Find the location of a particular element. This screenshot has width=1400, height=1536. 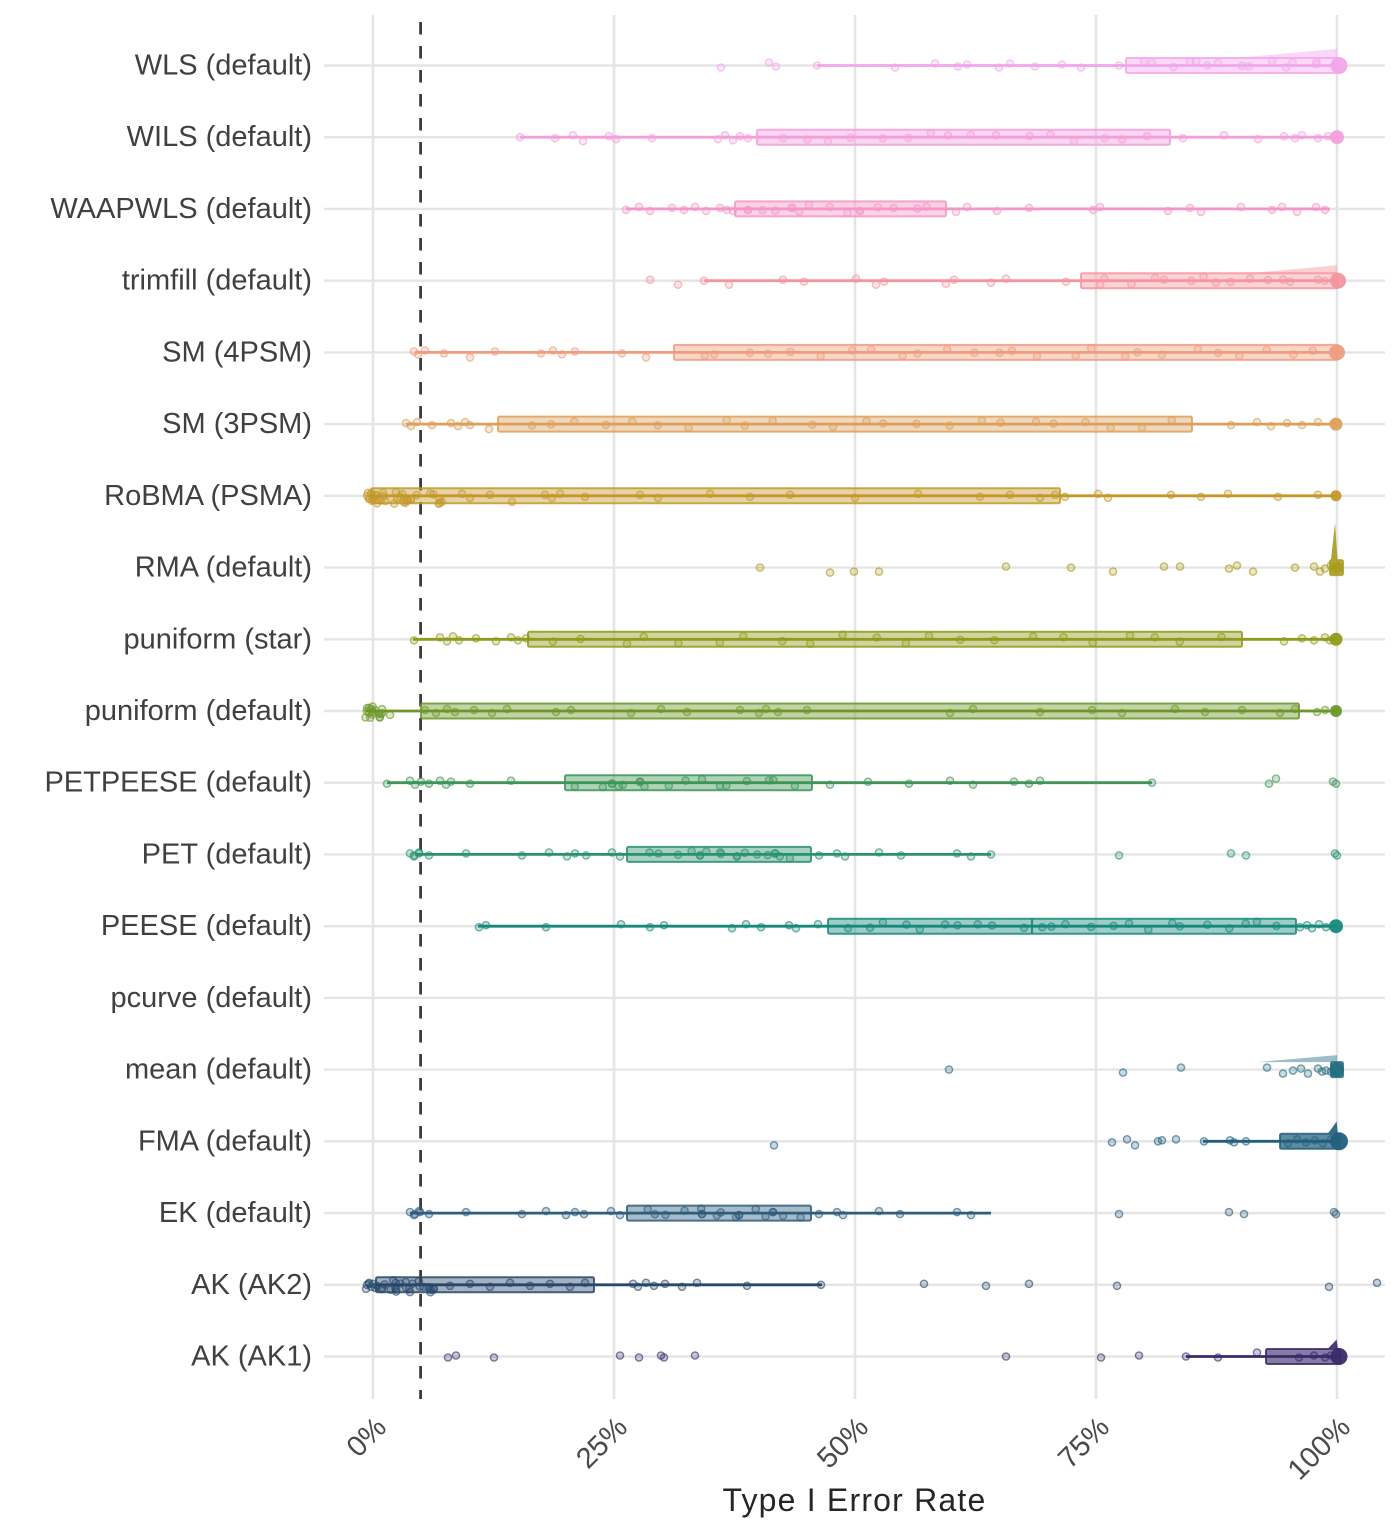

svg-text: PETPEESE (default) is located at coordinates (178, 783).